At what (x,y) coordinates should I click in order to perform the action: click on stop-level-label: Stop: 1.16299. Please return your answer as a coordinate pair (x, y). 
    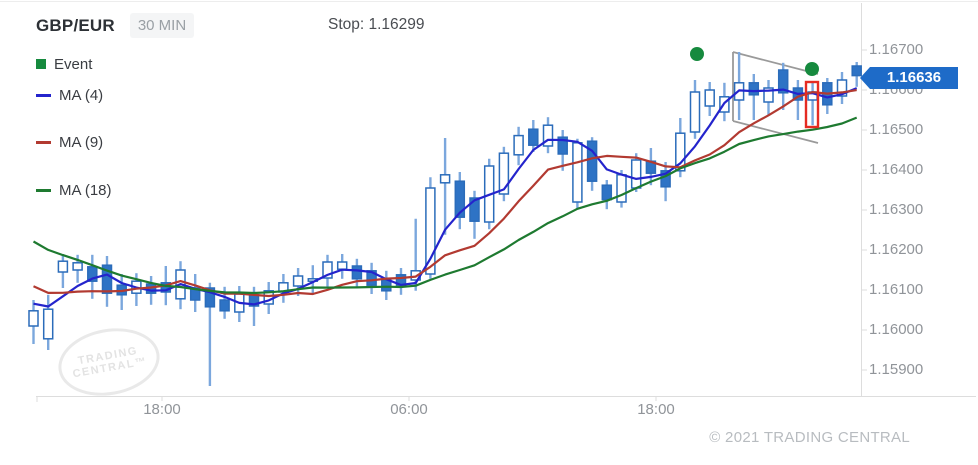
    Looking at the image, I should click on (376, 24).